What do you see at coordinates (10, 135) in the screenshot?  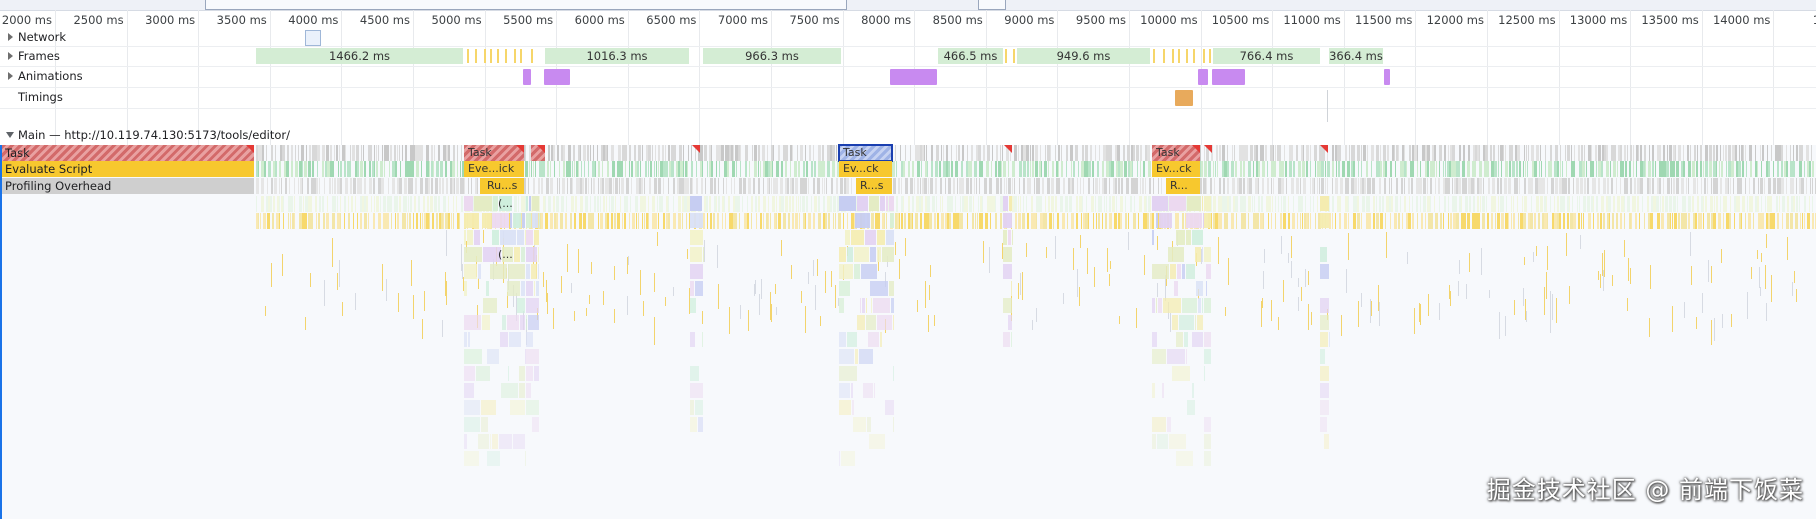 I see `collapse-arrow-icon` at bounding box center [10, 135].